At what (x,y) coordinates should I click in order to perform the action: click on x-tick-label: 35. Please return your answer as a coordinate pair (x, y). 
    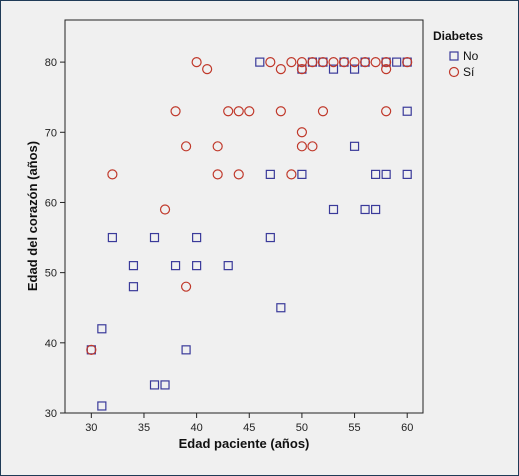
    Looking at the image, I should click on (144, 428).